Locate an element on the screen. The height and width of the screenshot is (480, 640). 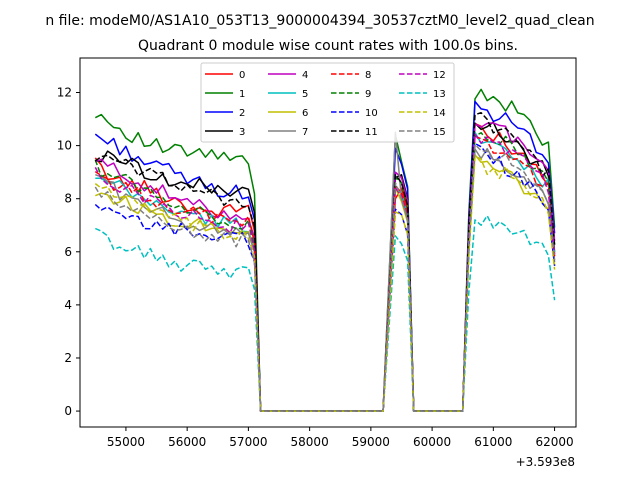
x-tick-label: 60000 is located at coordinates (432, 442).